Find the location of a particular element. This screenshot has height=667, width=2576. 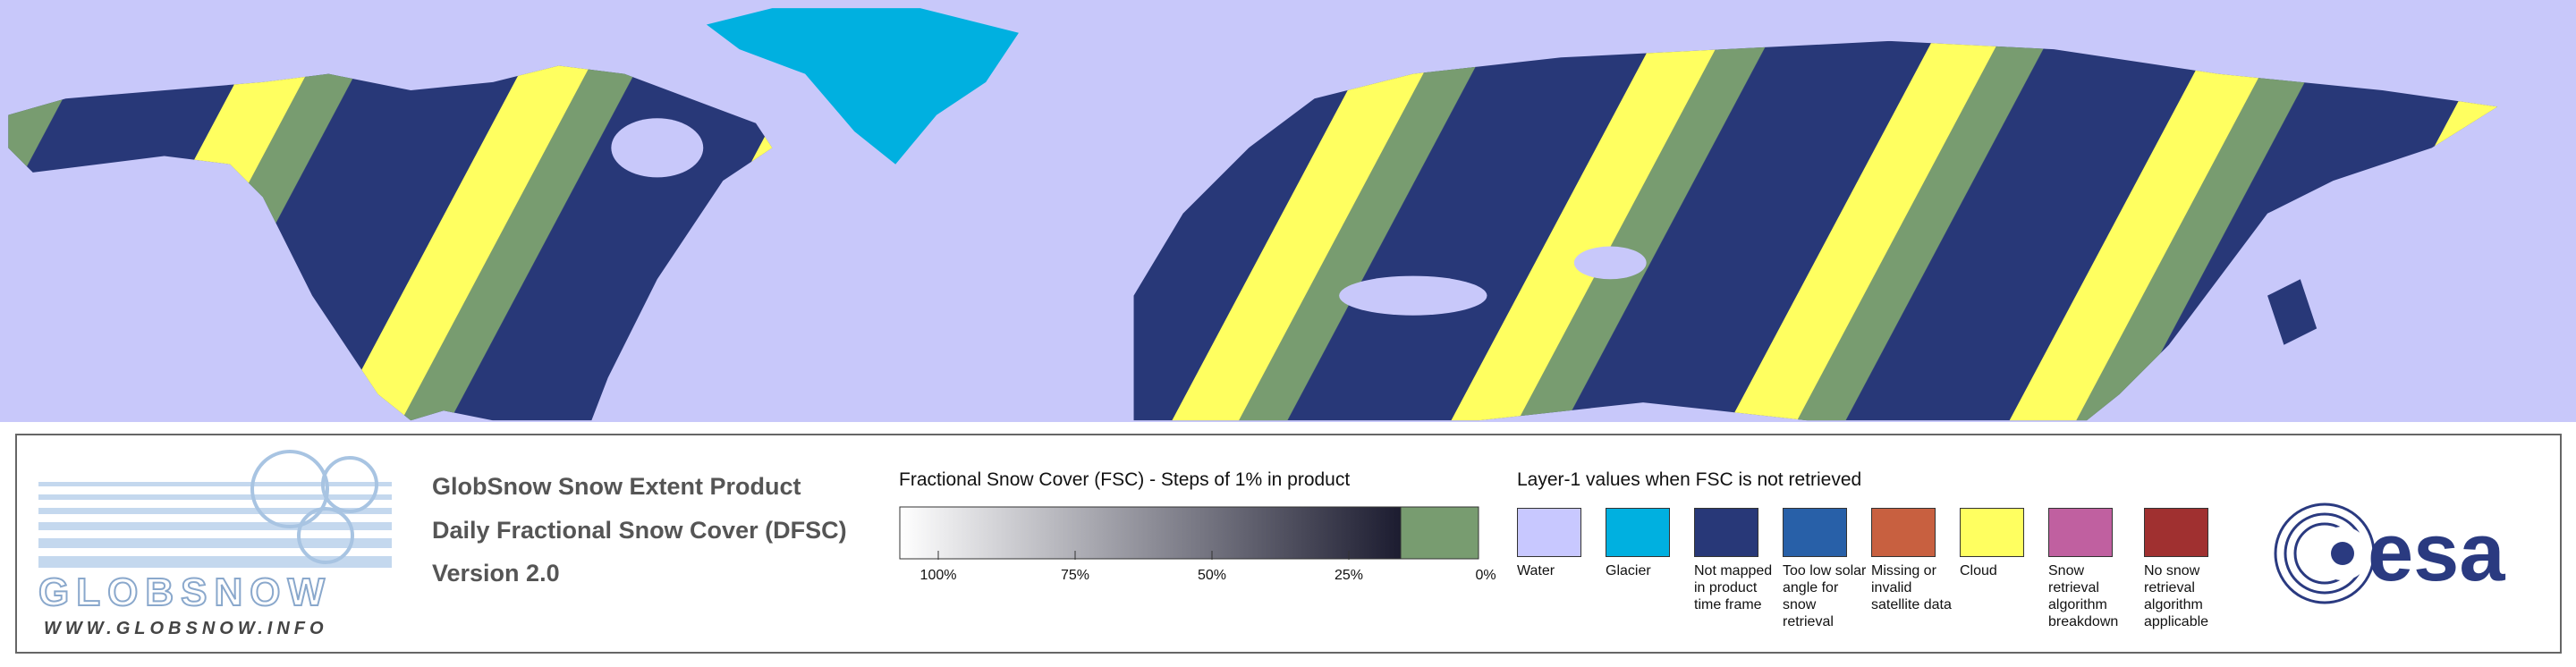

legend-label: No snow retrieval algorithm applicable is located at coordinates (2176, 596).